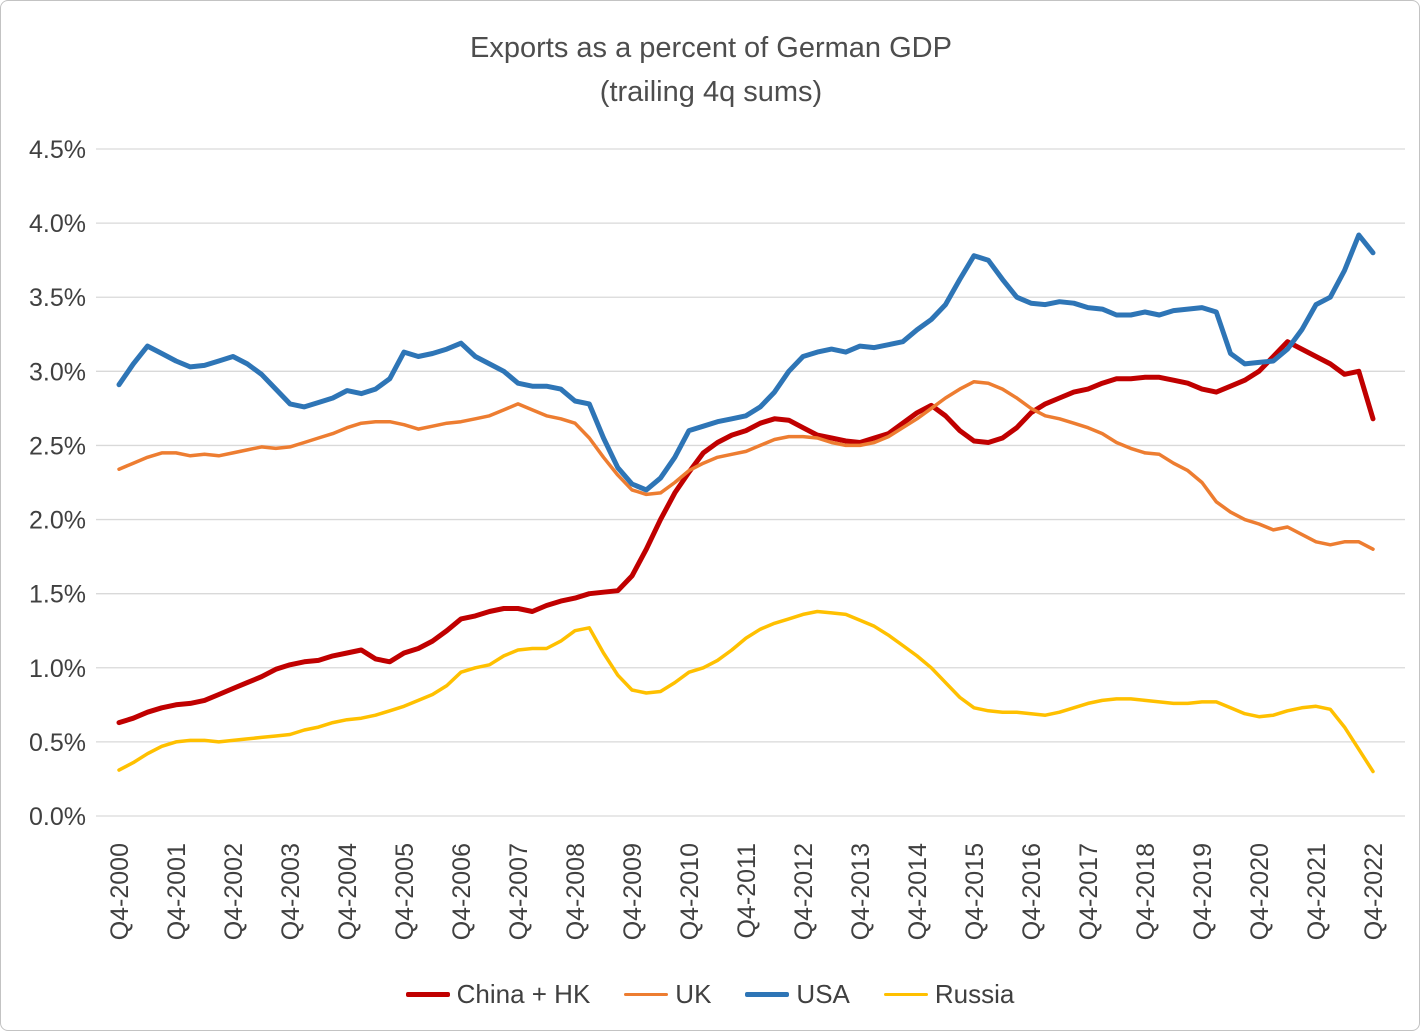  What do you see at coordinates (711, 48) in the screenshot?
I see `chart-title: Exports as a percent of German GDP` at bounding box center [711, 48].